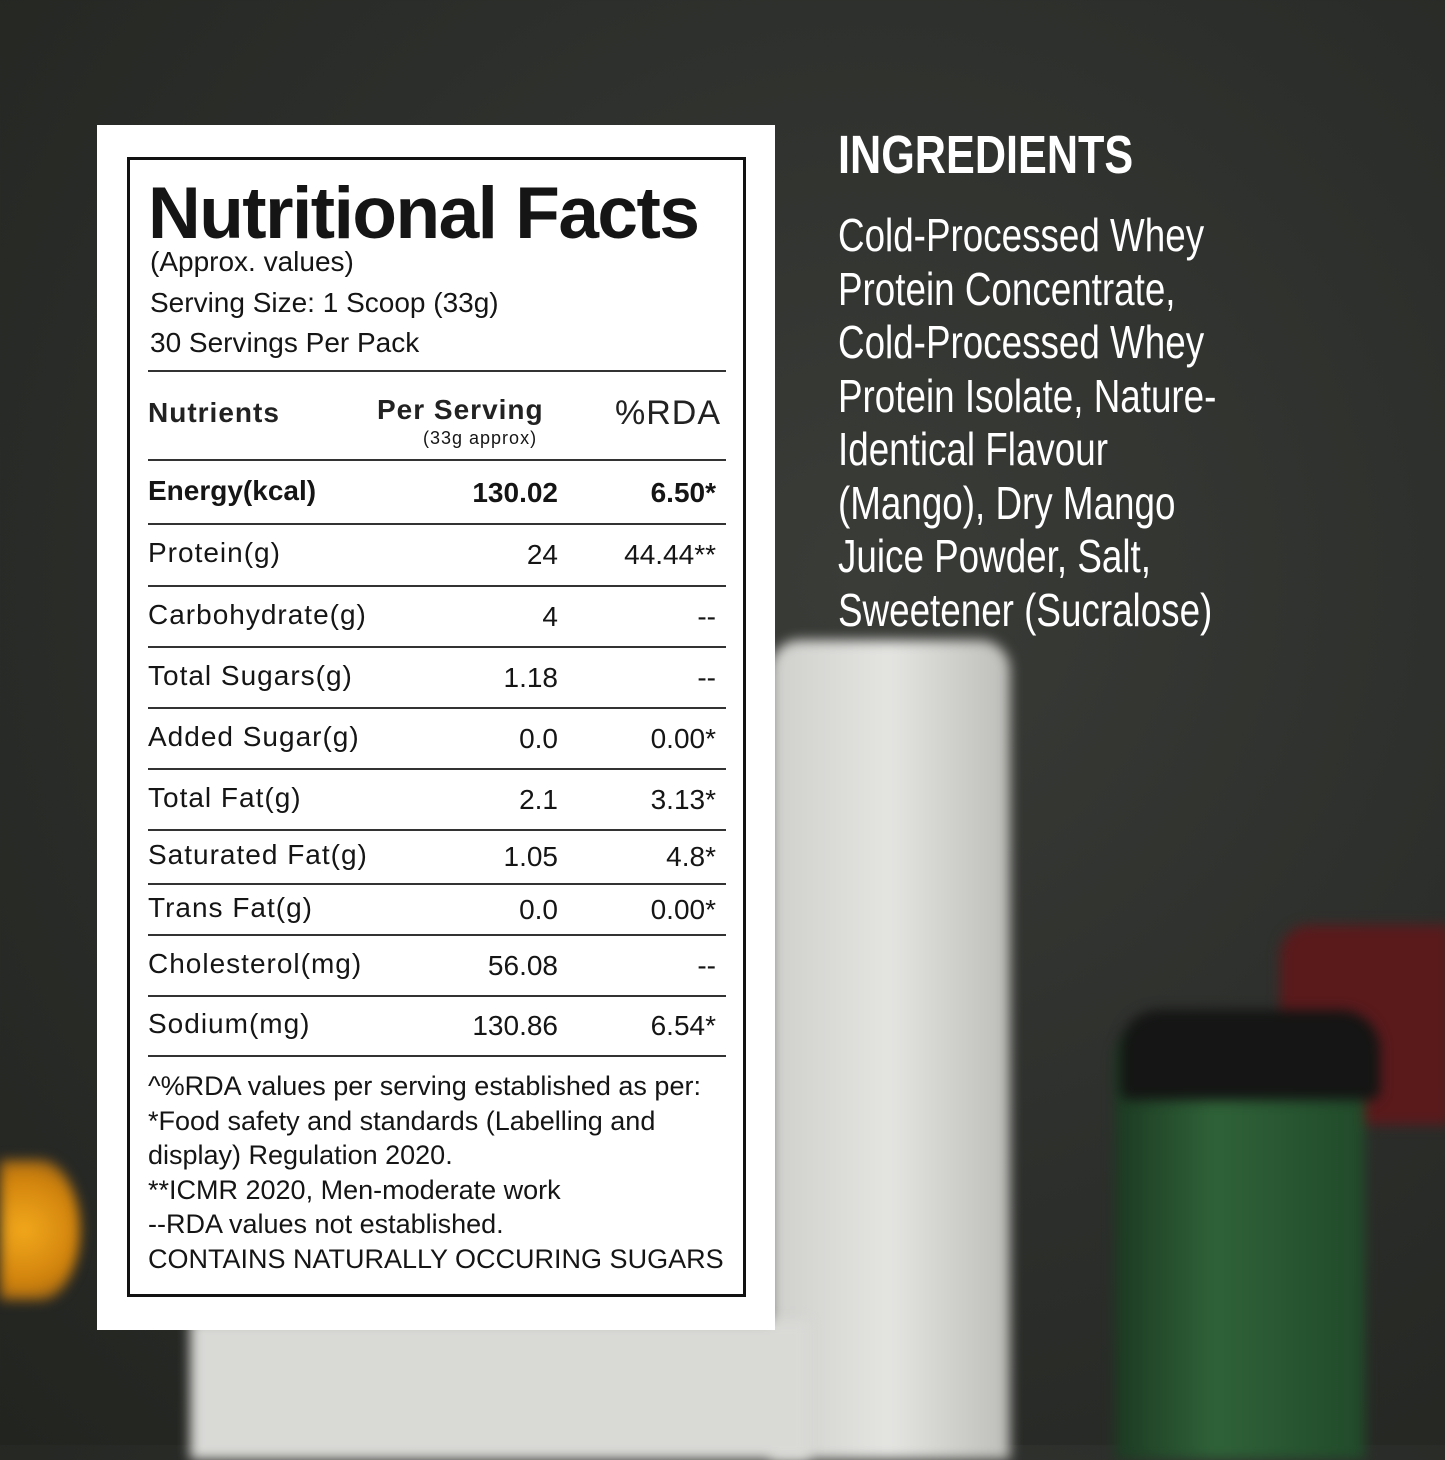  What do you see at coordinates (232, 490) in the screenshot?
I see `nutrient-name: Energy(kcal)` at bounding box center [232, 490].